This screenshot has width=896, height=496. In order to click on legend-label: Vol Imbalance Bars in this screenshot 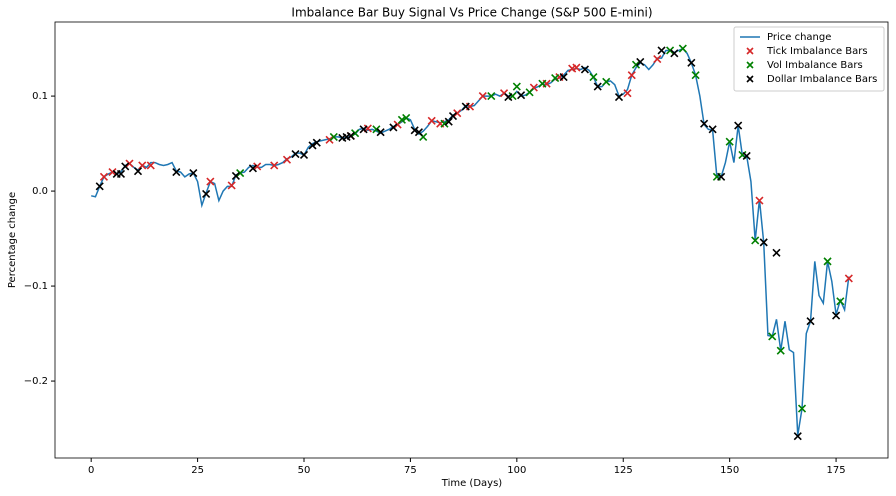, I will do `click(815, 65)`.